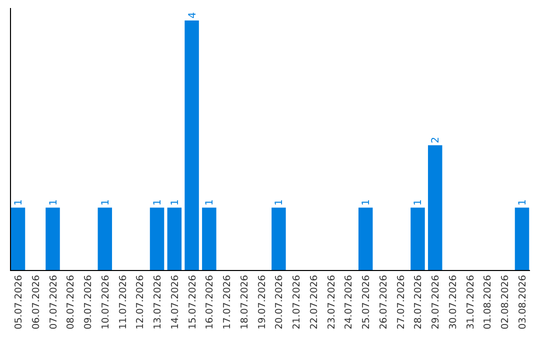 This screenshot has width=540, height=340. What do you see at coordinates (418, 302) in the screenshot?
I see `x-tick-label: 28.07.2026` at bounding box center [418, 302].